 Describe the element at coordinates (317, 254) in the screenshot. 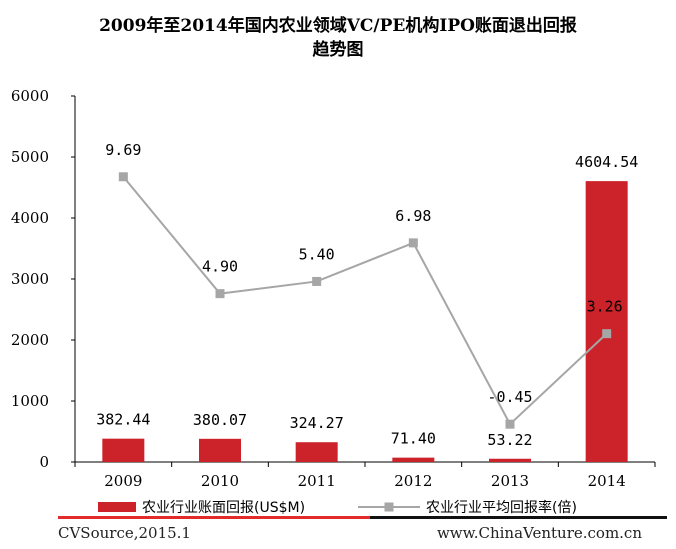

I see `line-data-label: 5.40` at that location.